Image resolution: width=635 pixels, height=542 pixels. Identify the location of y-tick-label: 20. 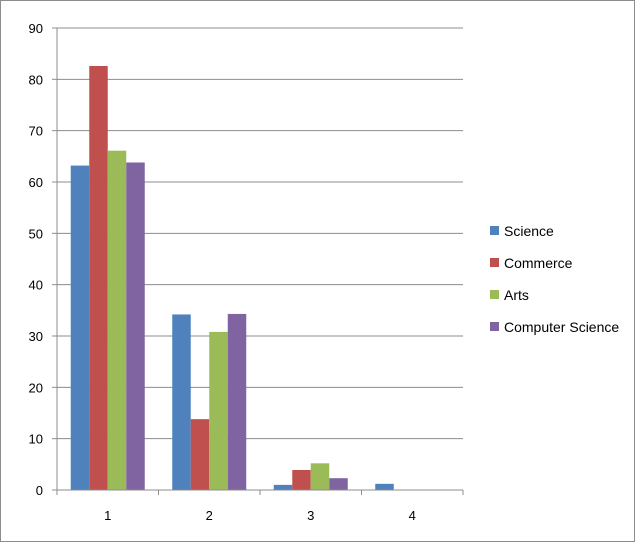
(36, 387).